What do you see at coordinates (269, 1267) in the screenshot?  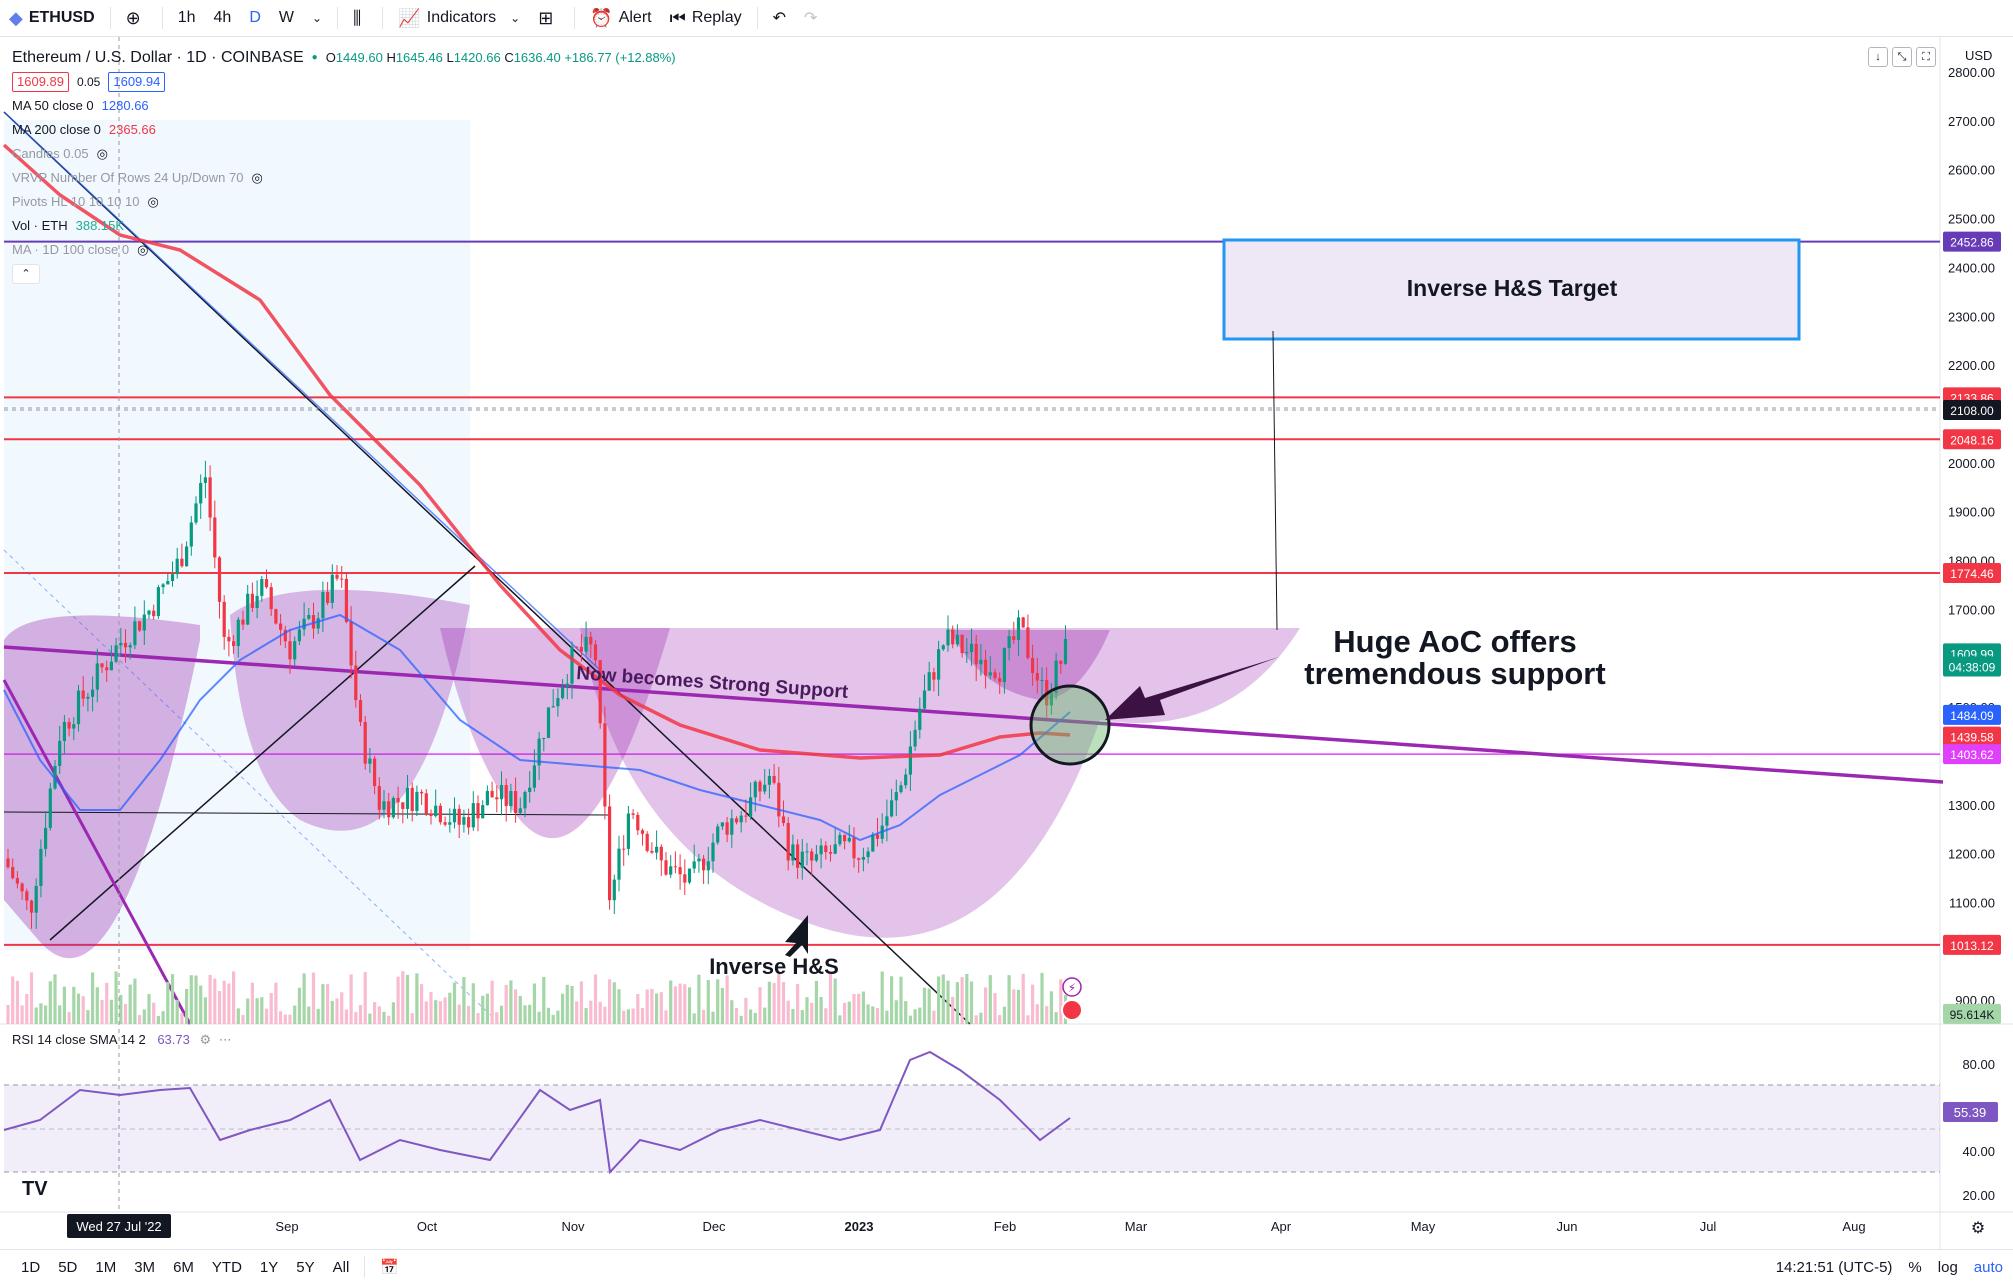 I see `range-1y: 1Y` at bounding box center [269, 1267].